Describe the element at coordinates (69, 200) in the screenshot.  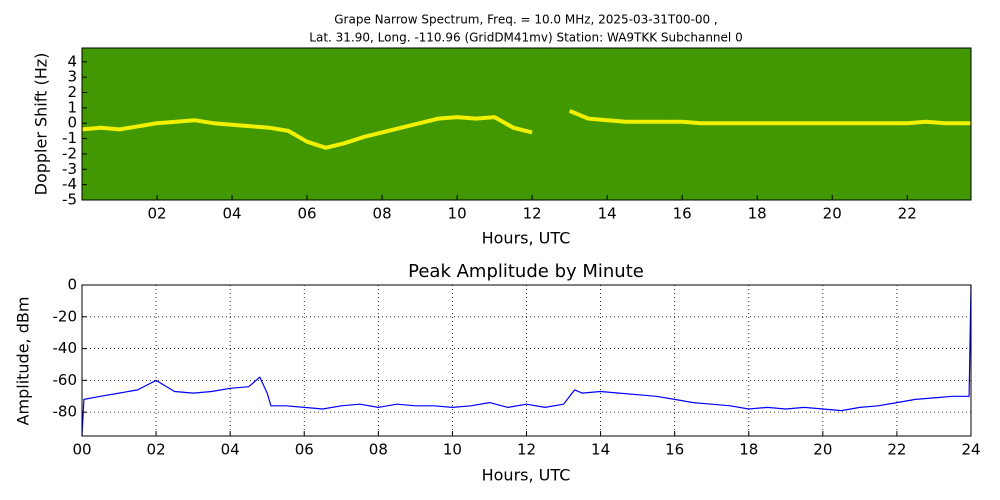
I see `y-tick-label: -5` at that location.